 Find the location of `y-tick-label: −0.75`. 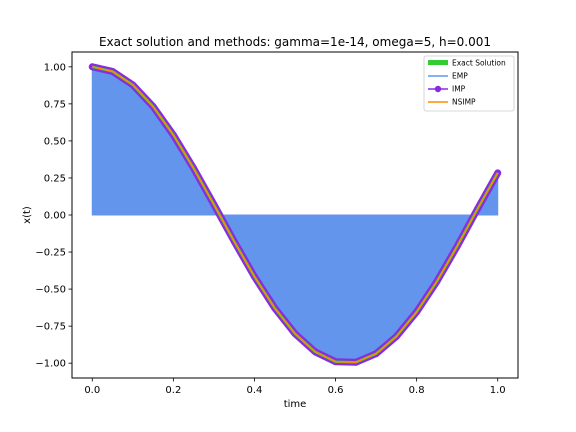

y-tick-label: −0.75 is located at coordinates (50, 327).